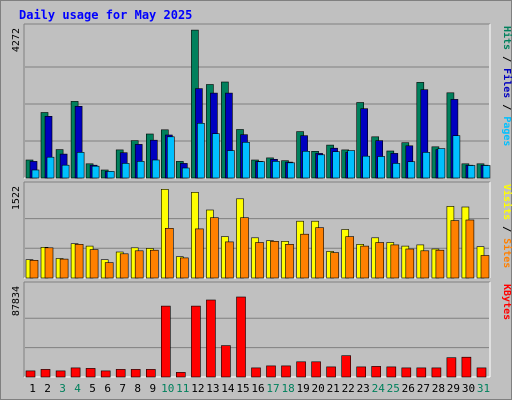 Image resolution: width=512 pixels, height=400 pixels. Describe the element at coordinates (379, 388) in the screenshot. I see `x-tick-label: 24` at that location.